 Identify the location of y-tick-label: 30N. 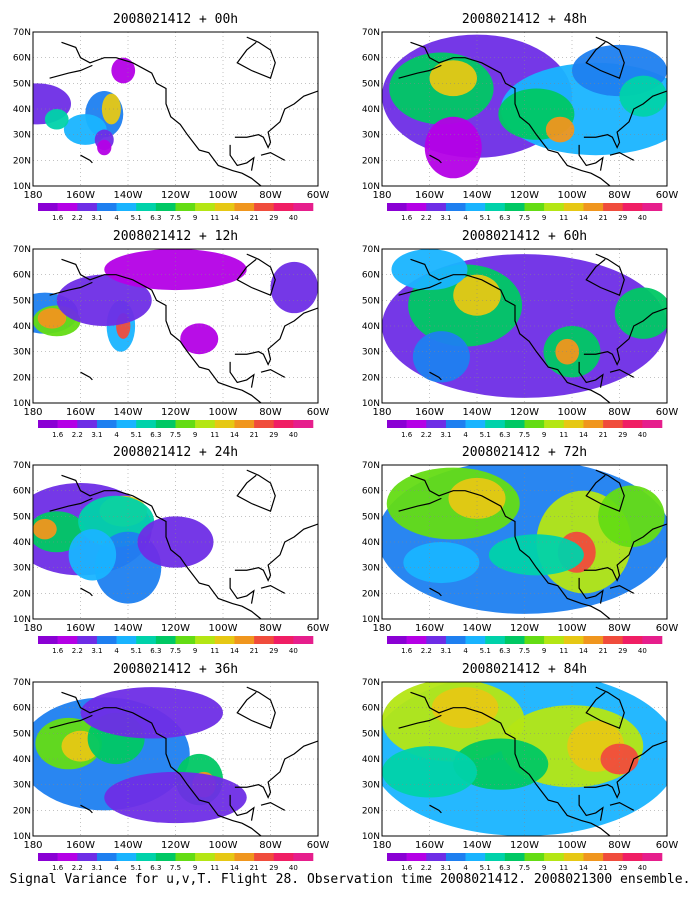
(371, 353).